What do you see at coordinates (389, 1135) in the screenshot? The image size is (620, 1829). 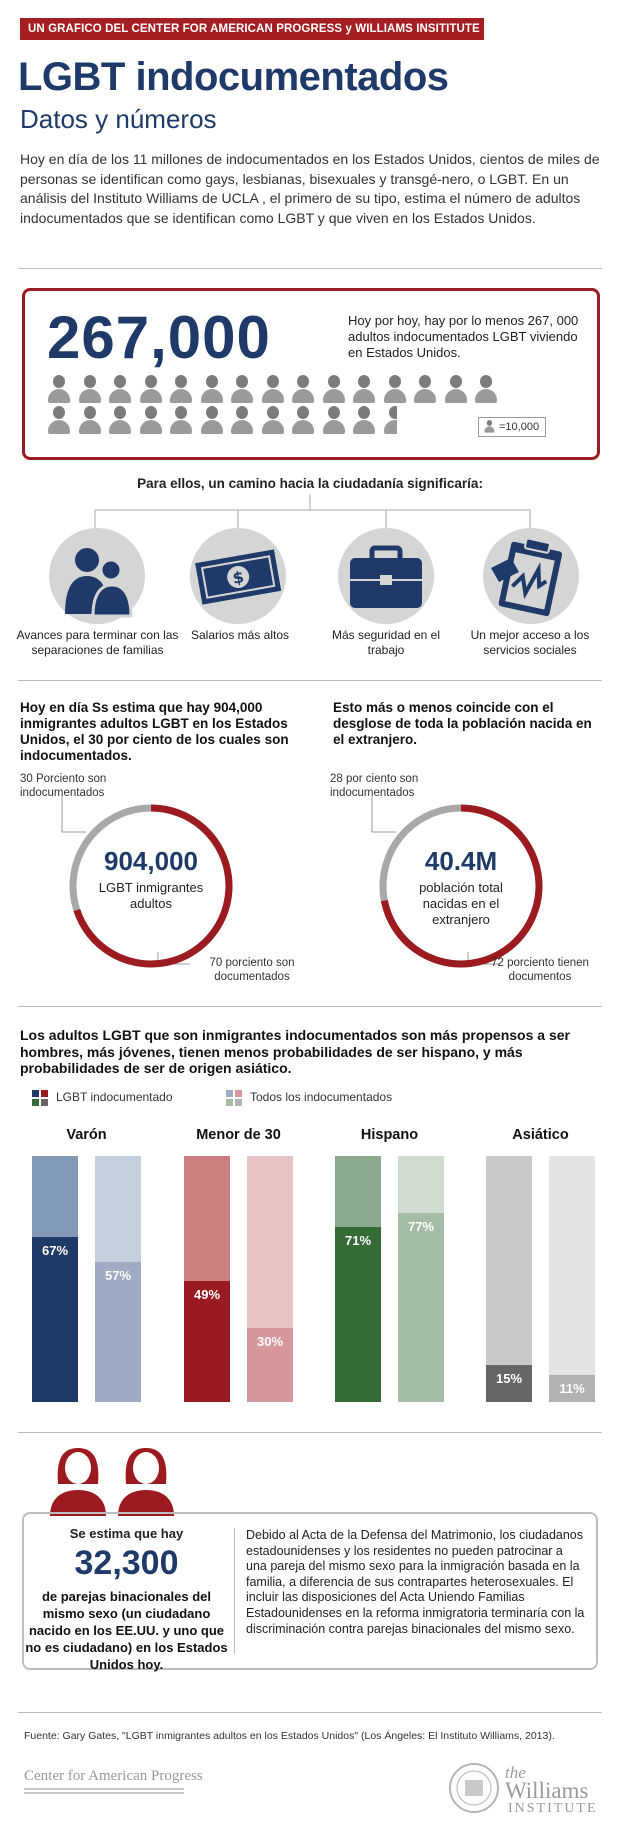 I see `bar-group-title: Hispano` at bounding box center [389, 1135].